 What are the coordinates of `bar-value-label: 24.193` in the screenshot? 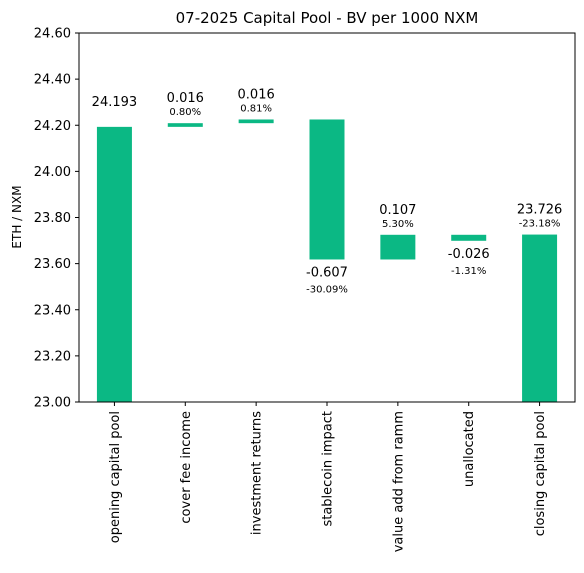 It's located at (115, 102).